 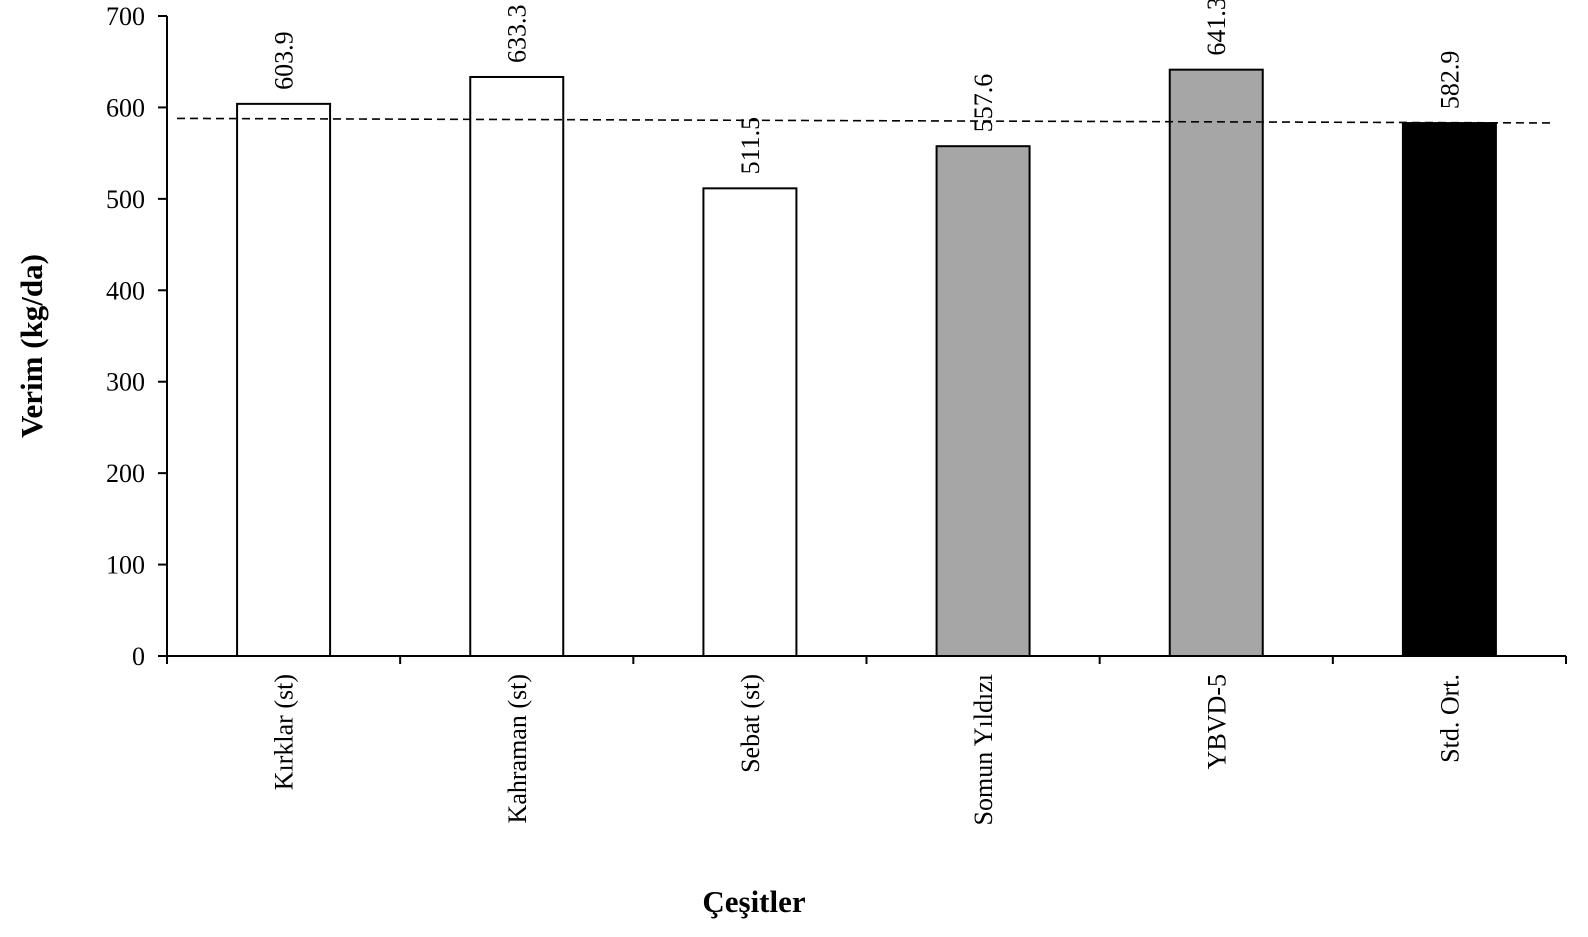 I want to click on x-category-label: Std. Ort., so click(x=1449, y=718).